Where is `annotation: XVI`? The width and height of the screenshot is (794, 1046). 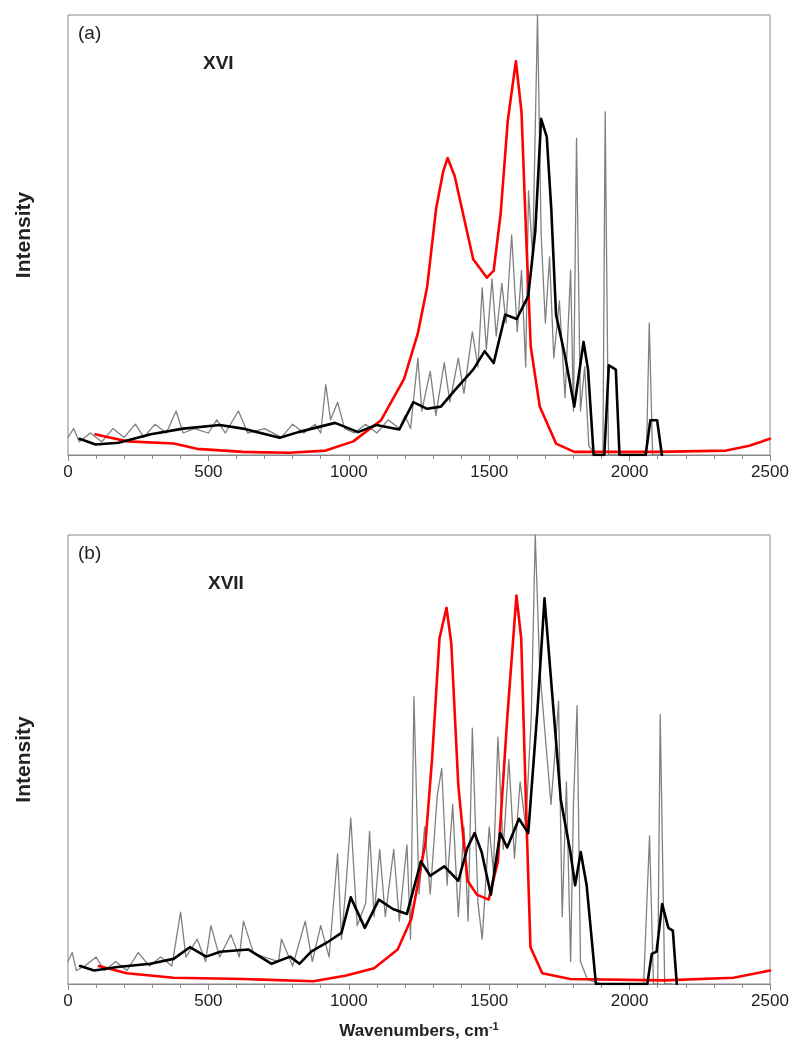
annotation: XVI is located at coordinates (218, 62).